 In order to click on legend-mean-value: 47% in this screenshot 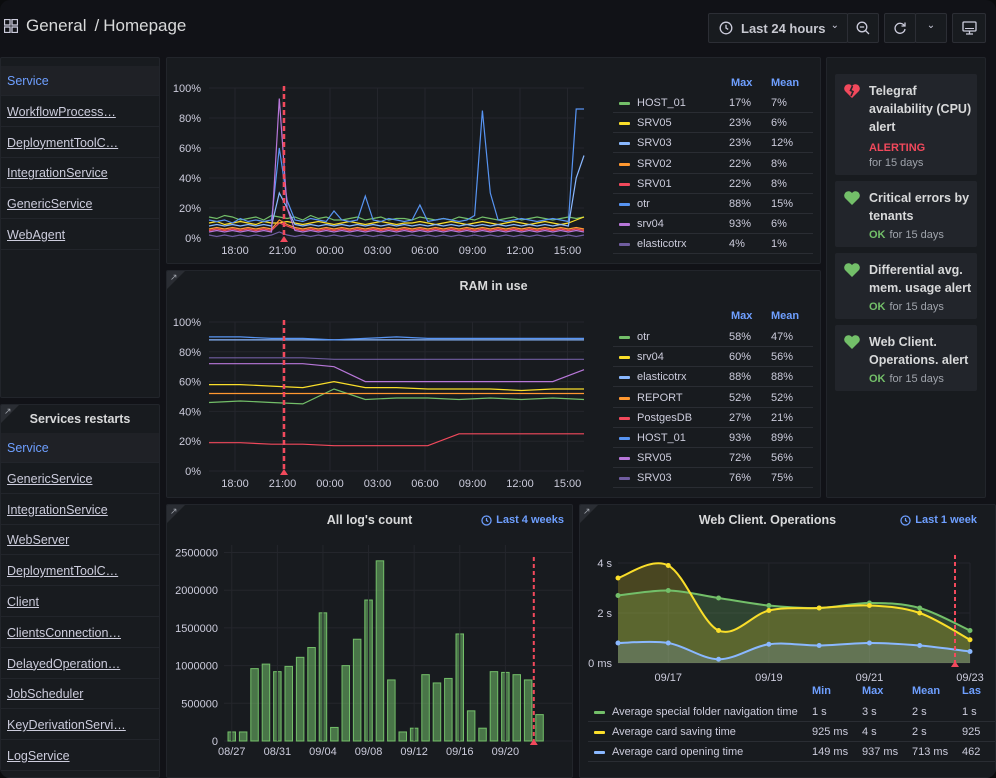, I will do `click(782, 337)`.